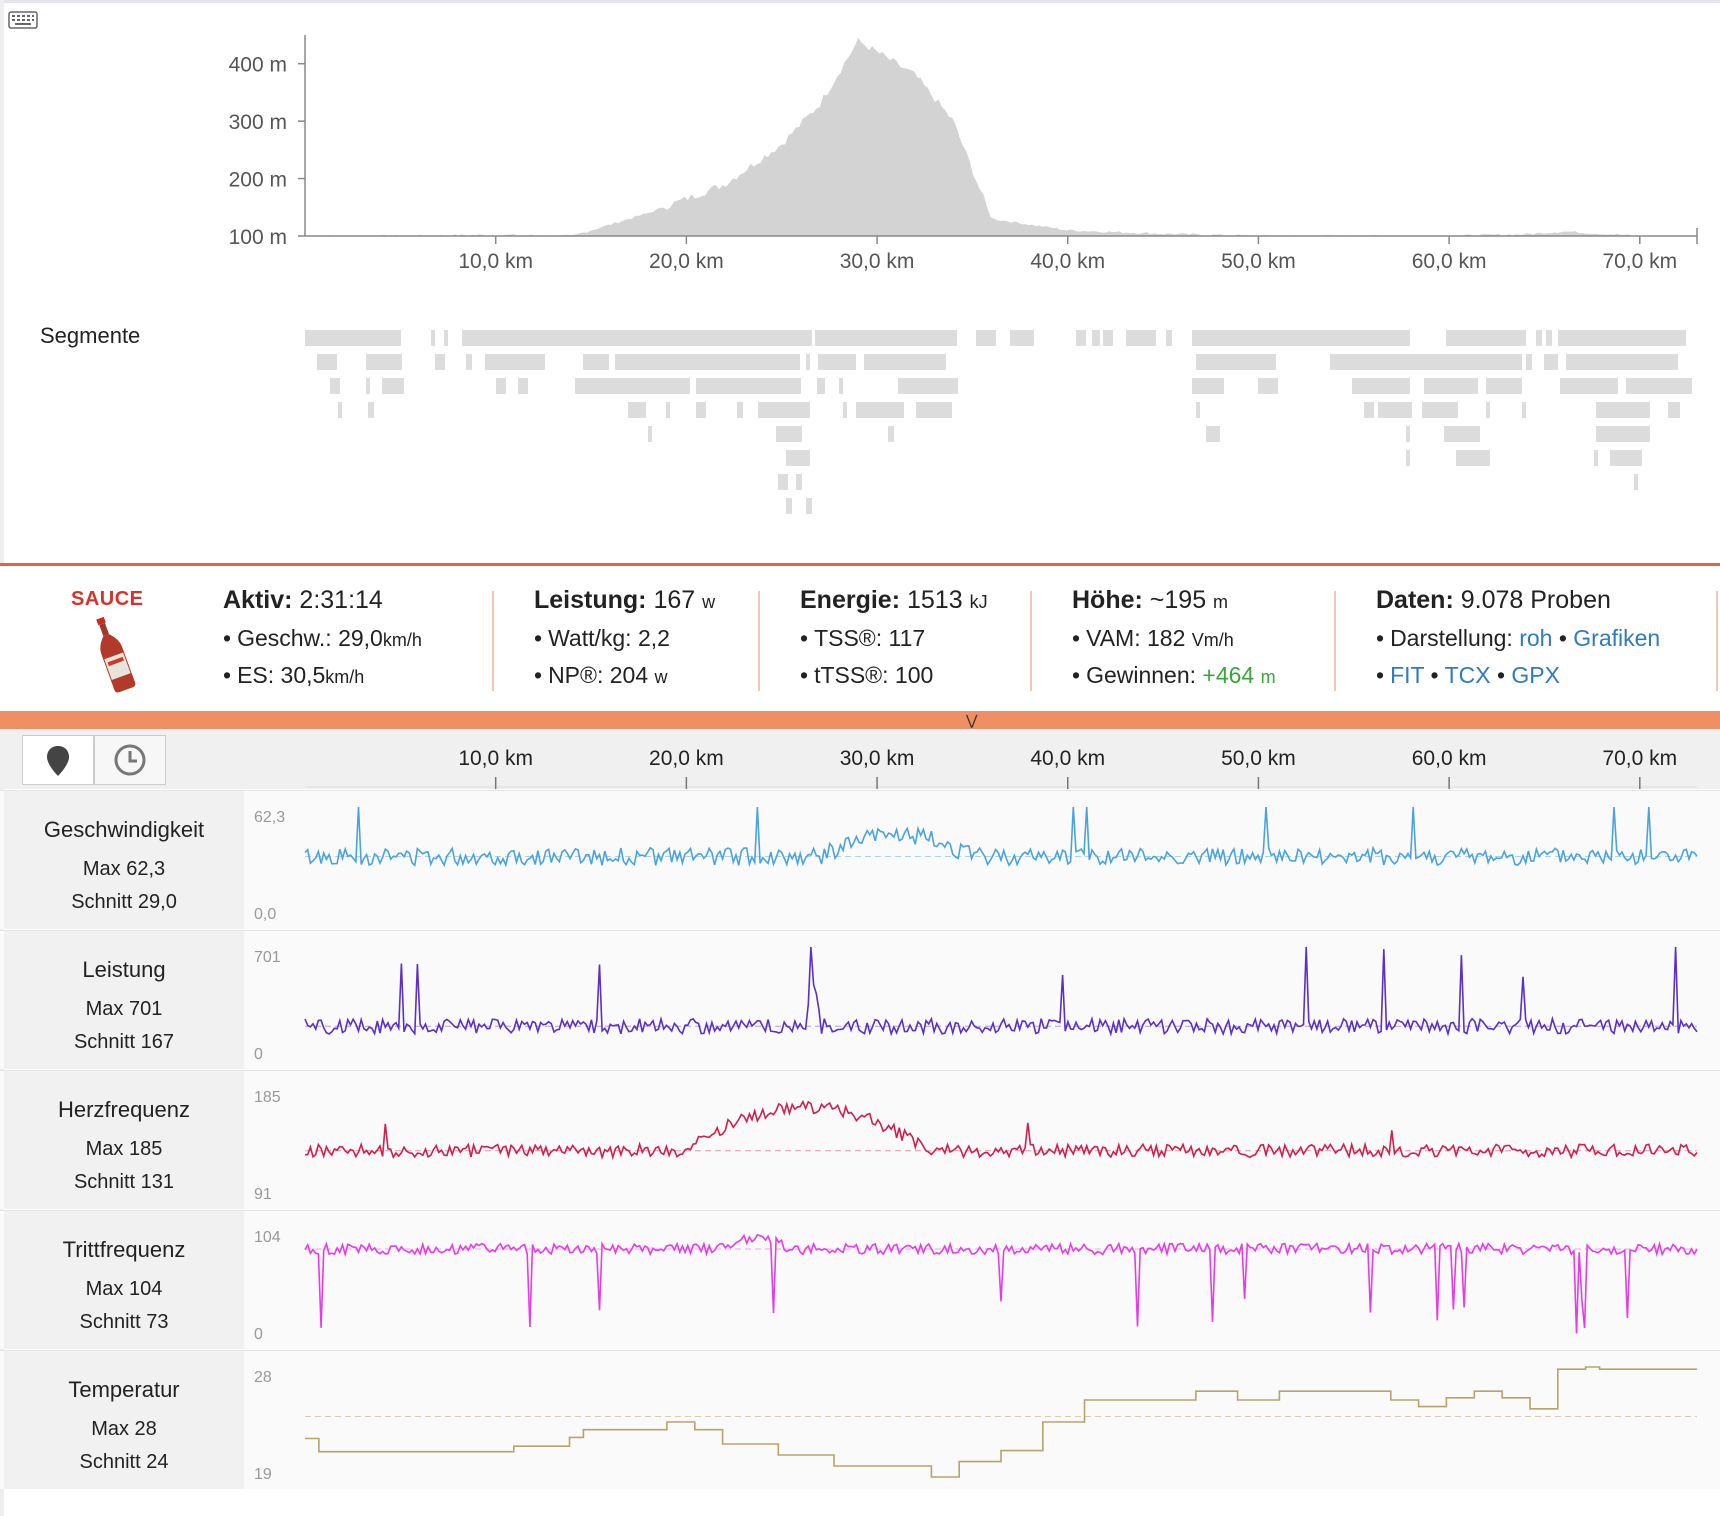 The image size is (1720, 1516). Describe the element at coordinates (1535, 675) in the screenshot. I see `gpx-link: GPX` at that location.